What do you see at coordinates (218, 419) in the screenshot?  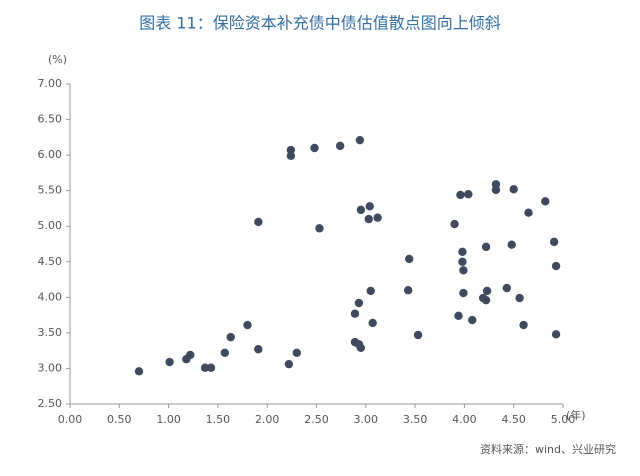 I see `x-tick-label: 1.50` at bounding box center [218, 419].